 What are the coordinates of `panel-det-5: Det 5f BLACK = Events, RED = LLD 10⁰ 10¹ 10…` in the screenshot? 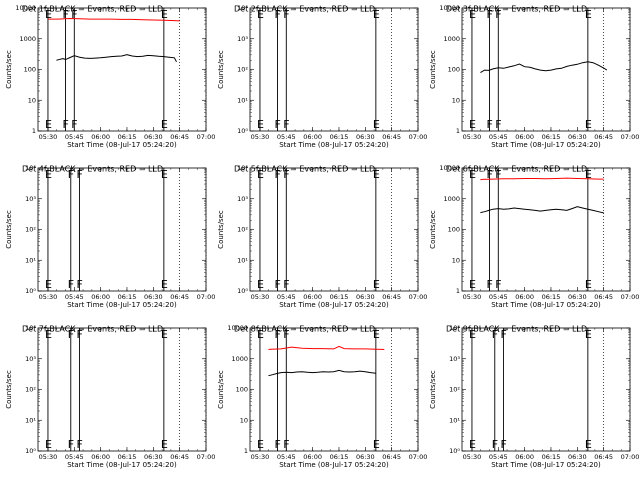 It's located at (322, 236).